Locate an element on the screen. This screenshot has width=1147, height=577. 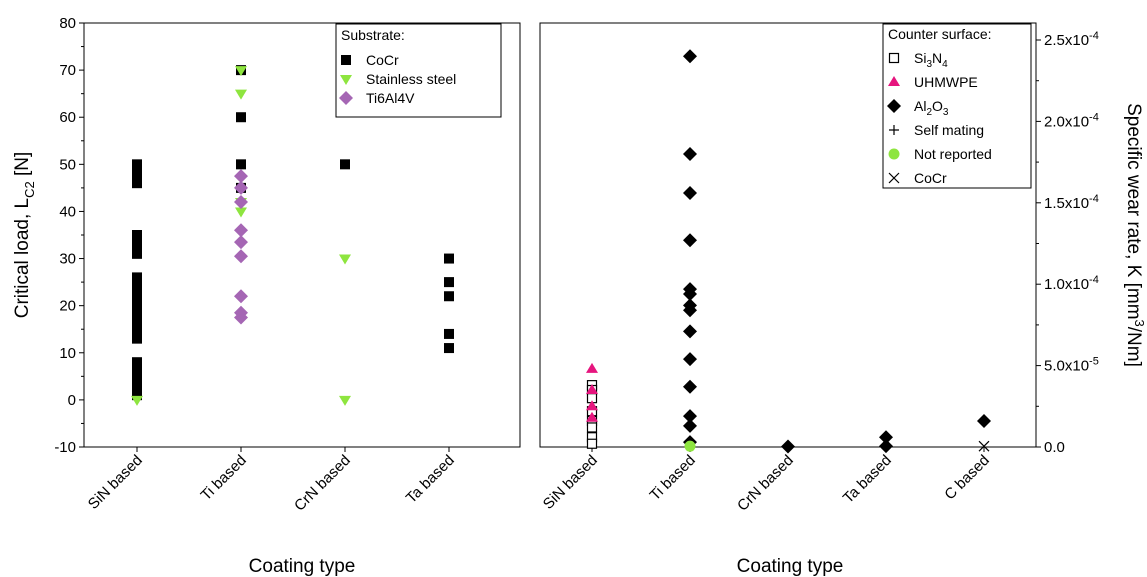
y-tick-label: -10 is located at coordinates (65, 447).